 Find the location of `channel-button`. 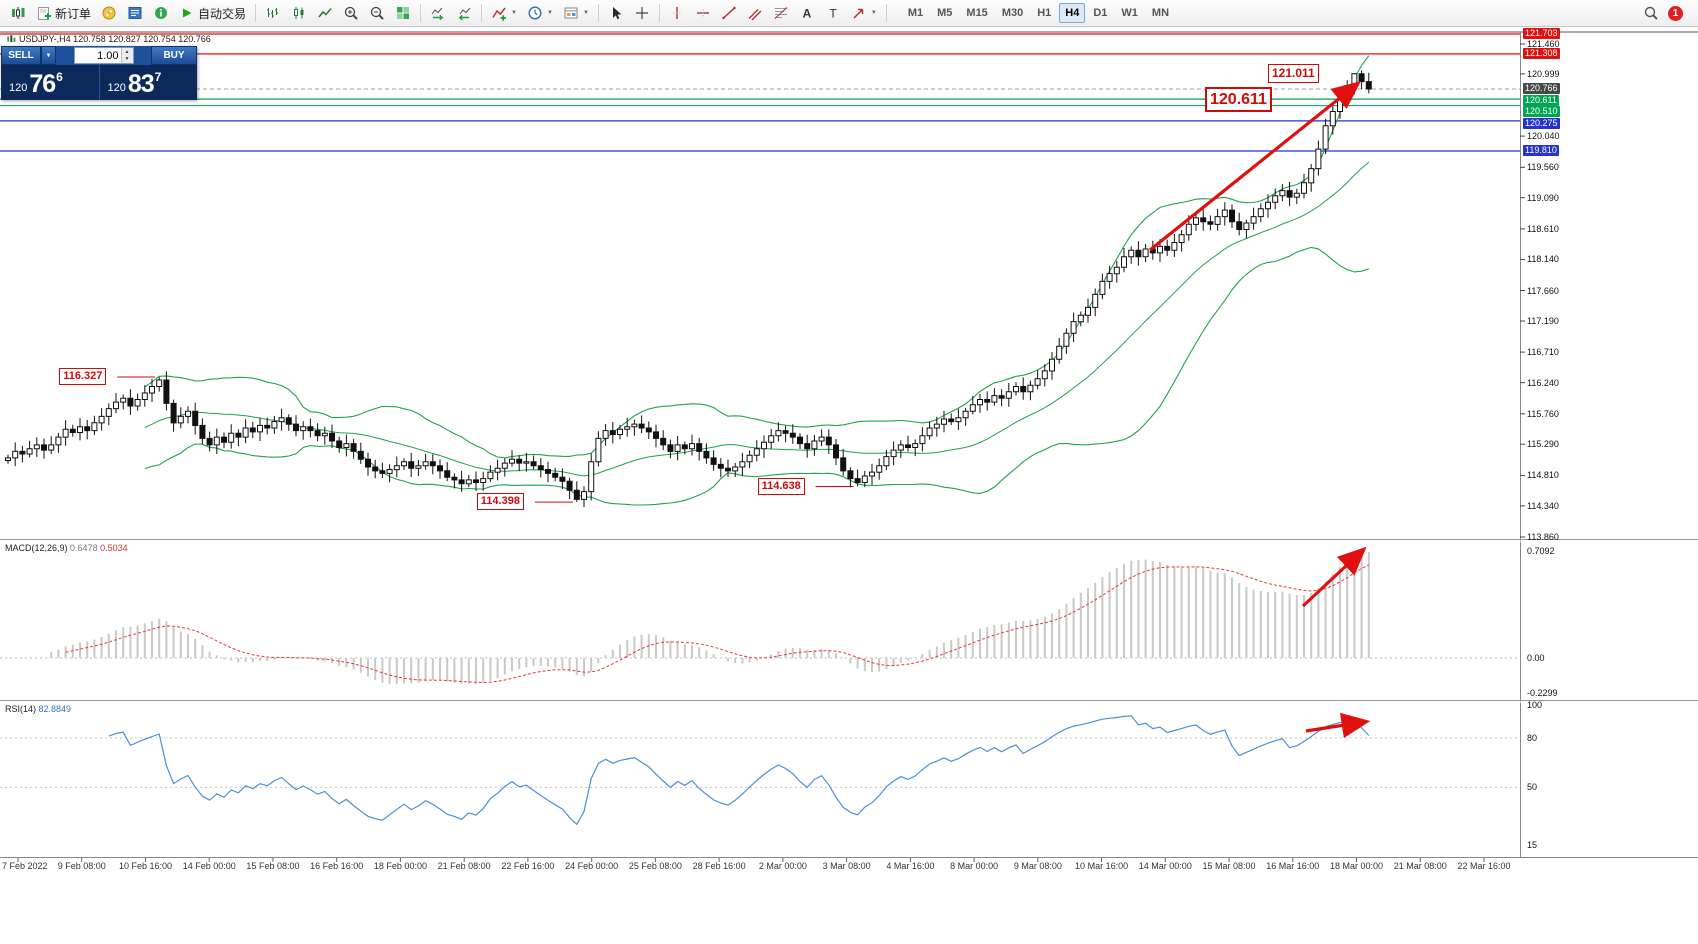

channel-button is located at coordinates (755, 13).